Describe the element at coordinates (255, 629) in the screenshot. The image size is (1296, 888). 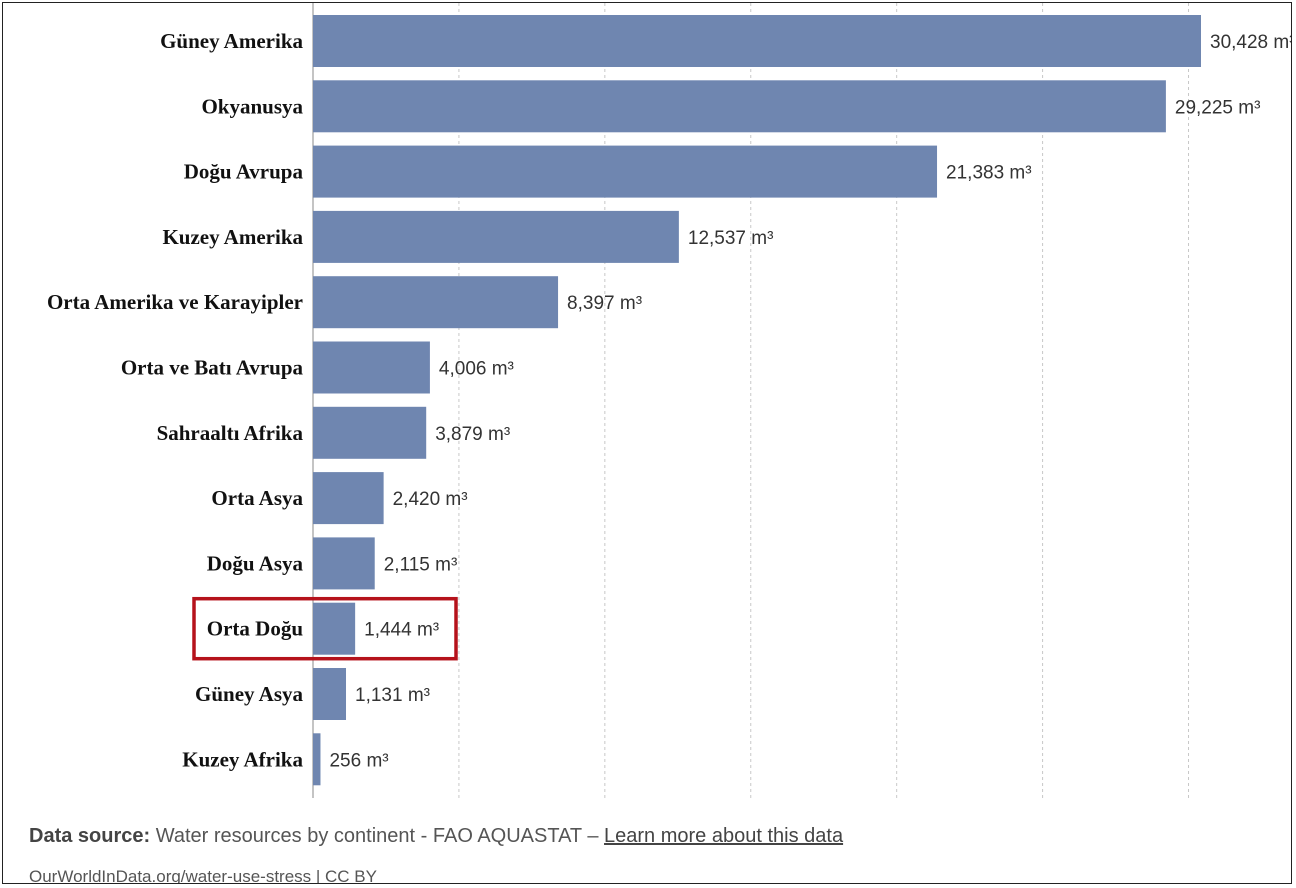
I see `category-label: Orta Doğu` at that location.